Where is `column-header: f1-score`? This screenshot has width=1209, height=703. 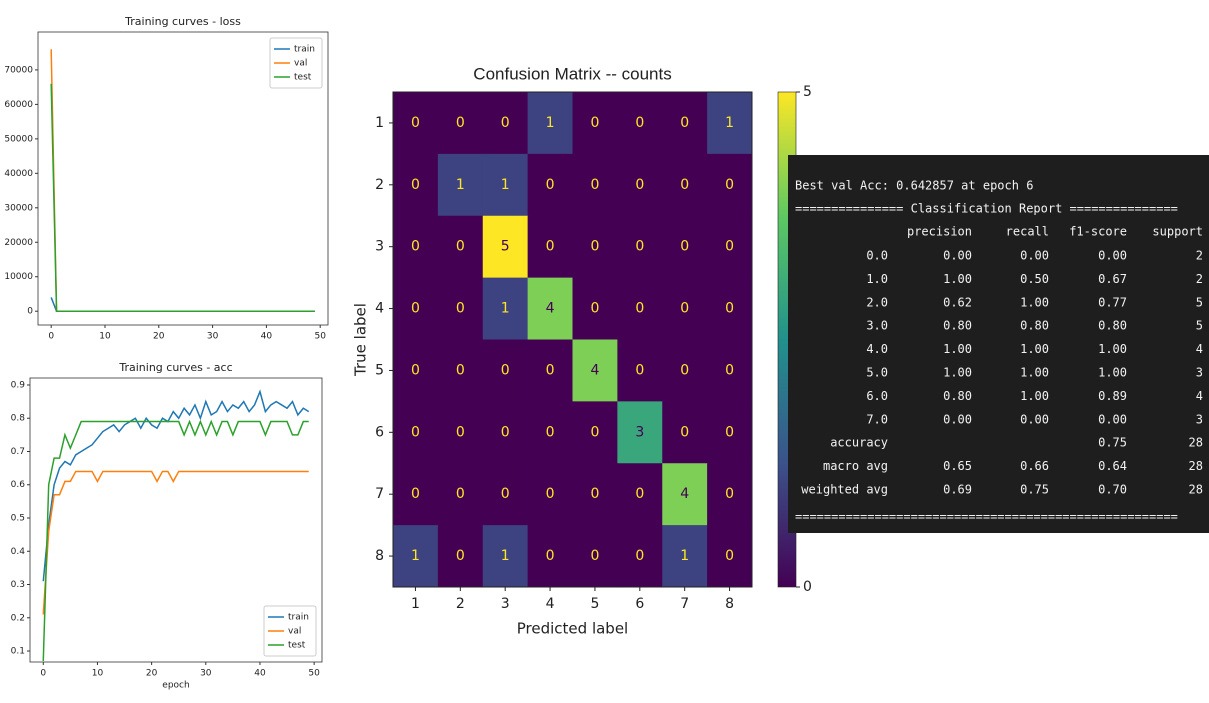
column-header: f1-score is located at coordinates (1098, 232).